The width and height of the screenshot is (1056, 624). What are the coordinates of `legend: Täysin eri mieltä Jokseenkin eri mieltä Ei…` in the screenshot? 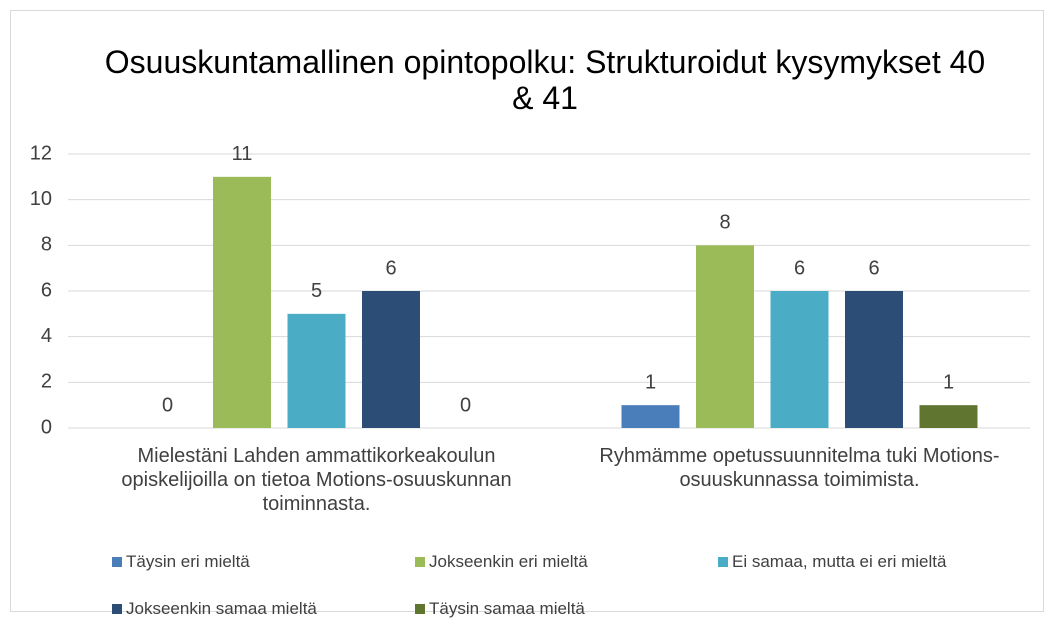 It's located at (572, 581).